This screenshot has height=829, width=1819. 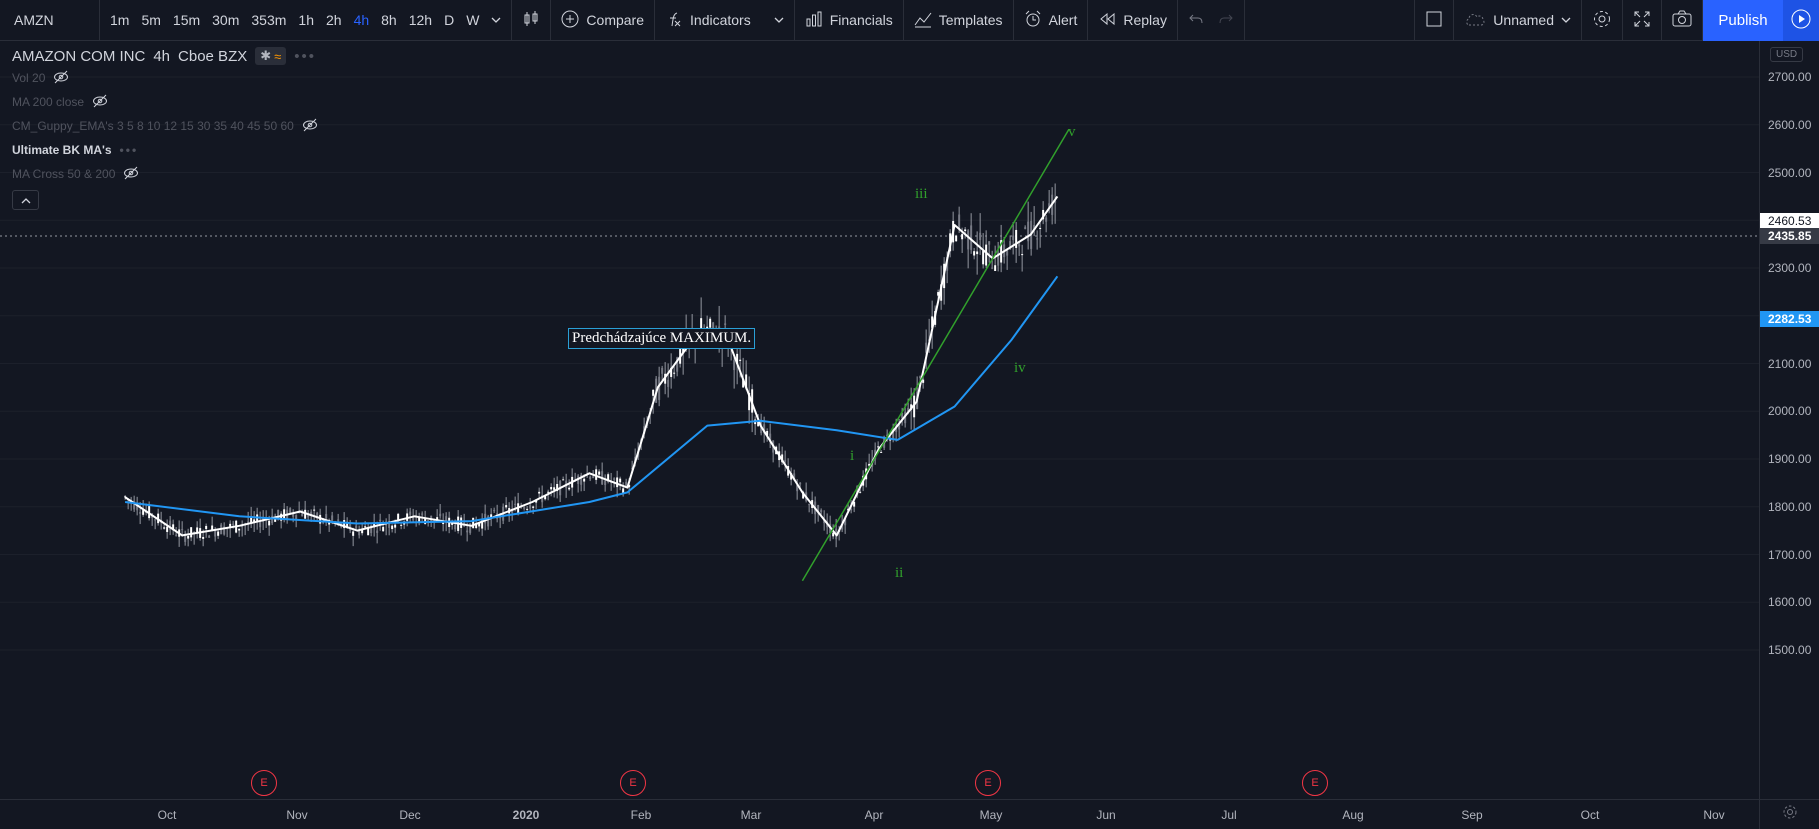 What do you see at coordinates (1145, 20) in the screenshot?
I see `replay-label: Replay` at bounding box center [1145, 20].